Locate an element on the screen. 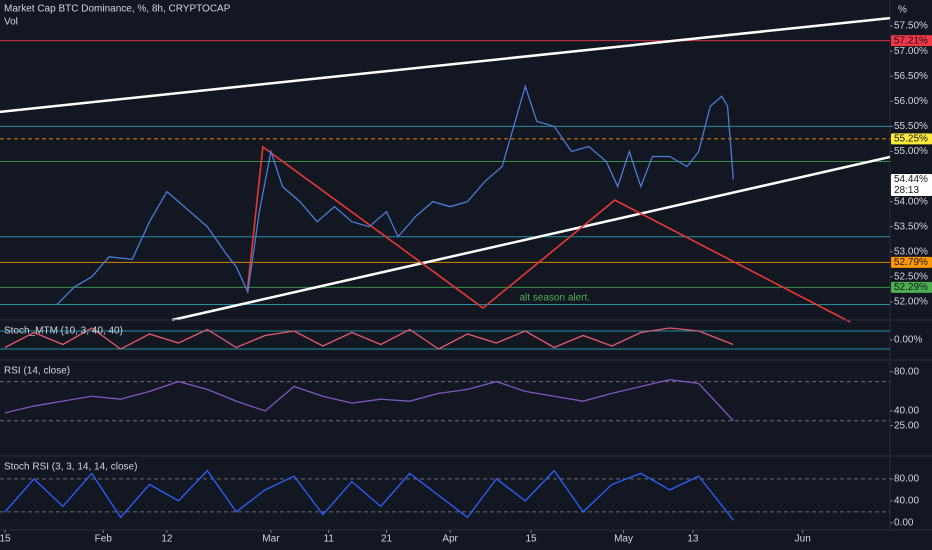  x-tick-label: Apr is located at coordinates (450, 539).